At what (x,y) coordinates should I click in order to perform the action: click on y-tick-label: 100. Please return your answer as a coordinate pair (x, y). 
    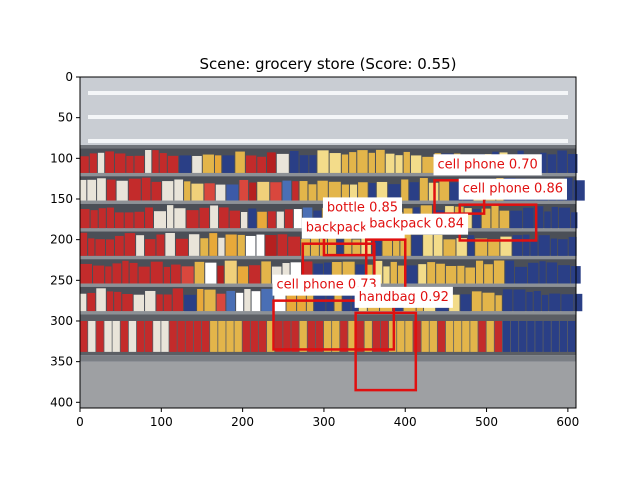
    Looking at the image, I should click on (61, 158).